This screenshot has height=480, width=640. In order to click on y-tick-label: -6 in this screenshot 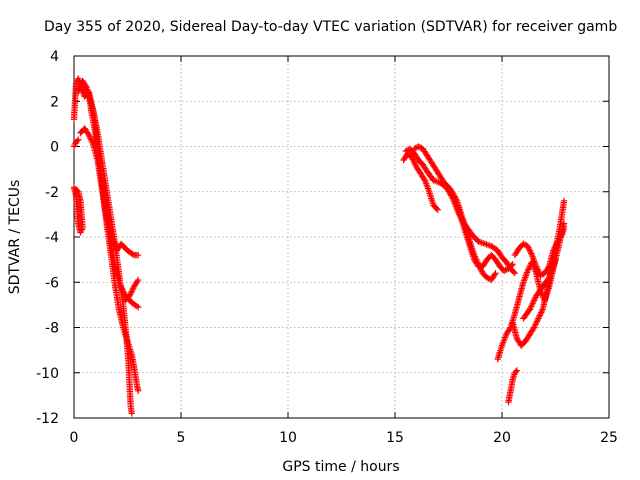, I will do `click(52, 283)`.